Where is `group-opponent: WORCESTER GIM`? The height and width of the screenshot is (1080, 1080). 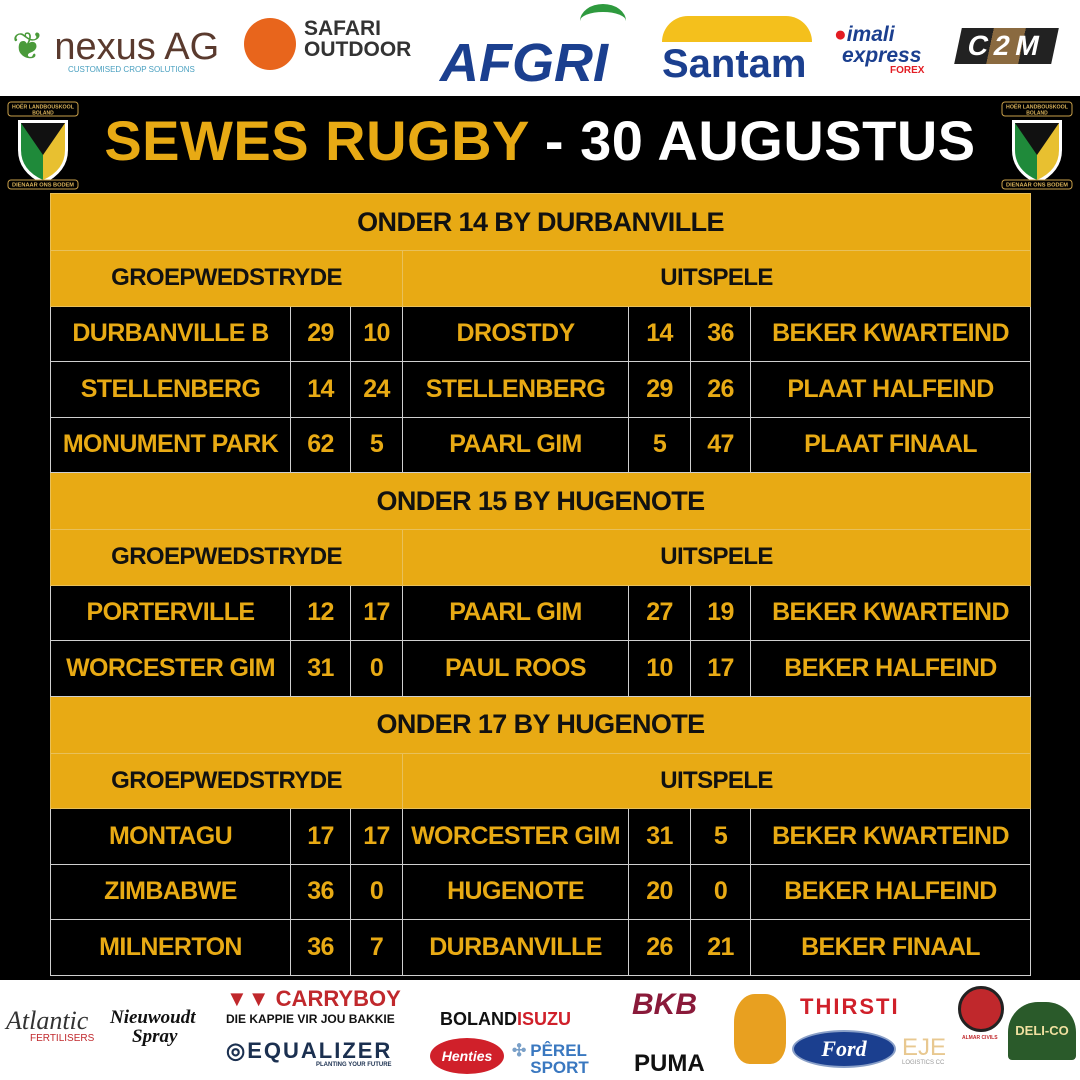 group-opponent: WORCESTER GIM is located at coordinates (170, 668).